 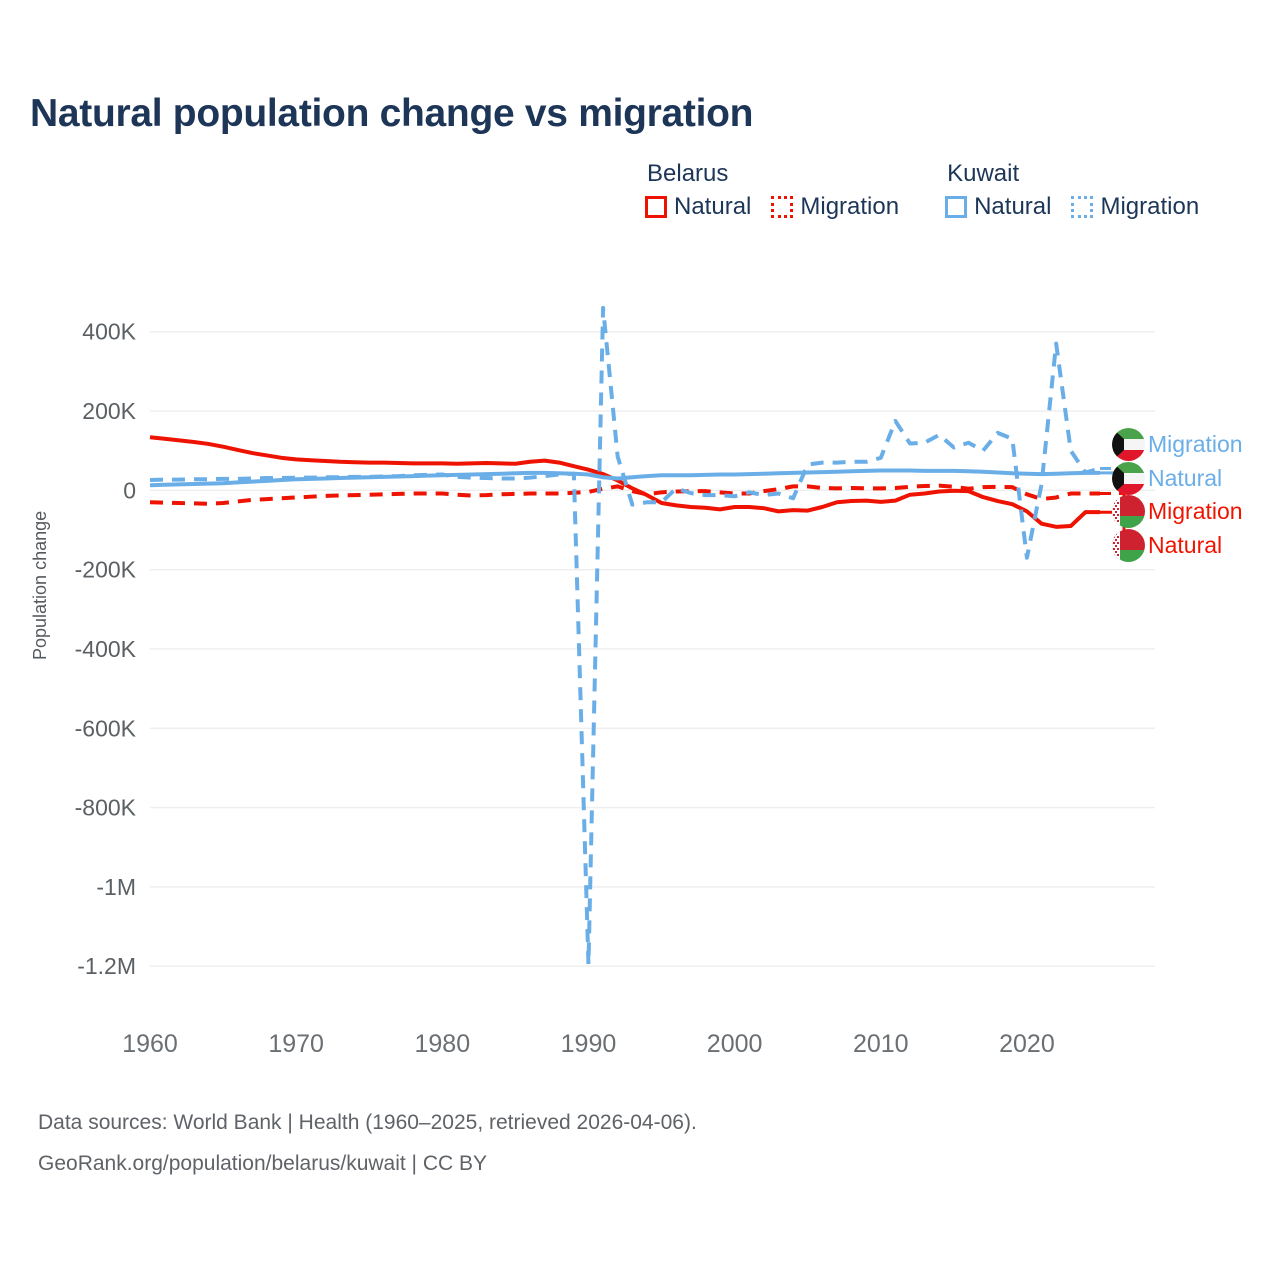 I want to click on x-axis-ticks: 1960 1970 1980 1990 2000 2010 2020, so click(x=588, y=1044).